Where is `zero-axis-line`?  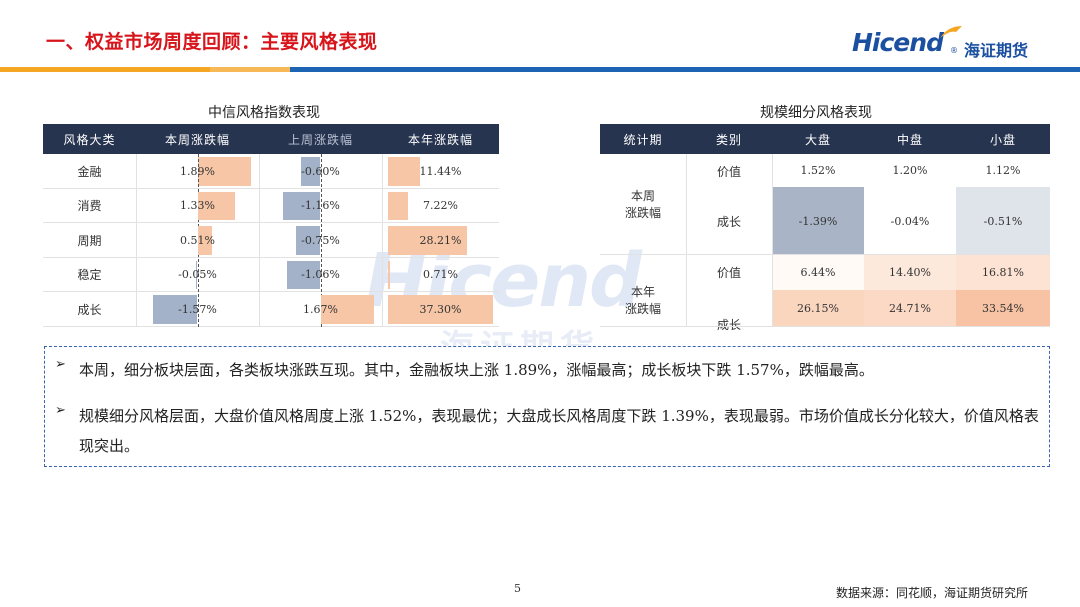
zero-axis-line is located at coordinates (321, 240).